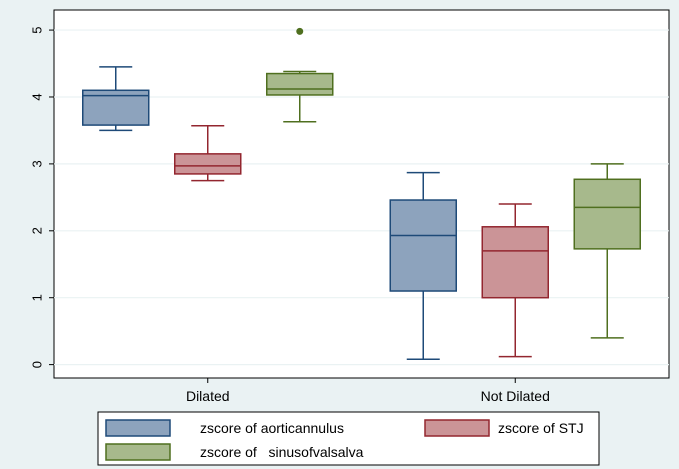  What do you see at coordinates (42, 197) in the screenshot?
I see `y-axis: 0 1 2 3 4 5` at bounding box center [42, 197].